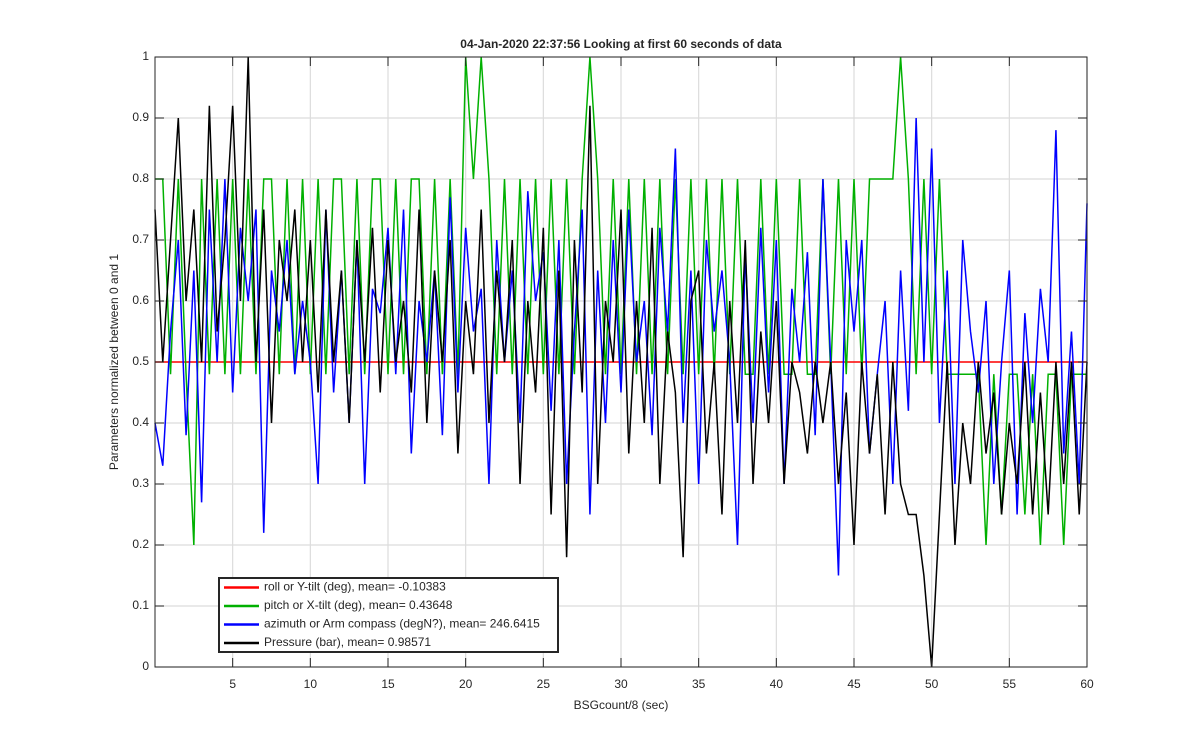  I want to click on y-tick-label: 0.9, so click(140, 117).